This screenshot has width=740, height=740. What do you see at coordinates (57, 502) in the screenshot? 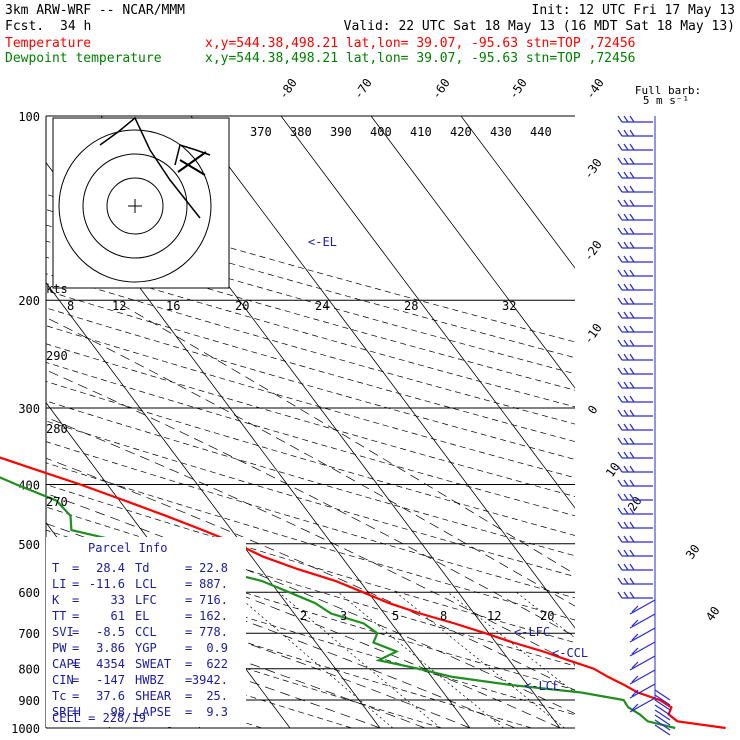
I see `theta-label: 270` at bounding box center [57, 502].